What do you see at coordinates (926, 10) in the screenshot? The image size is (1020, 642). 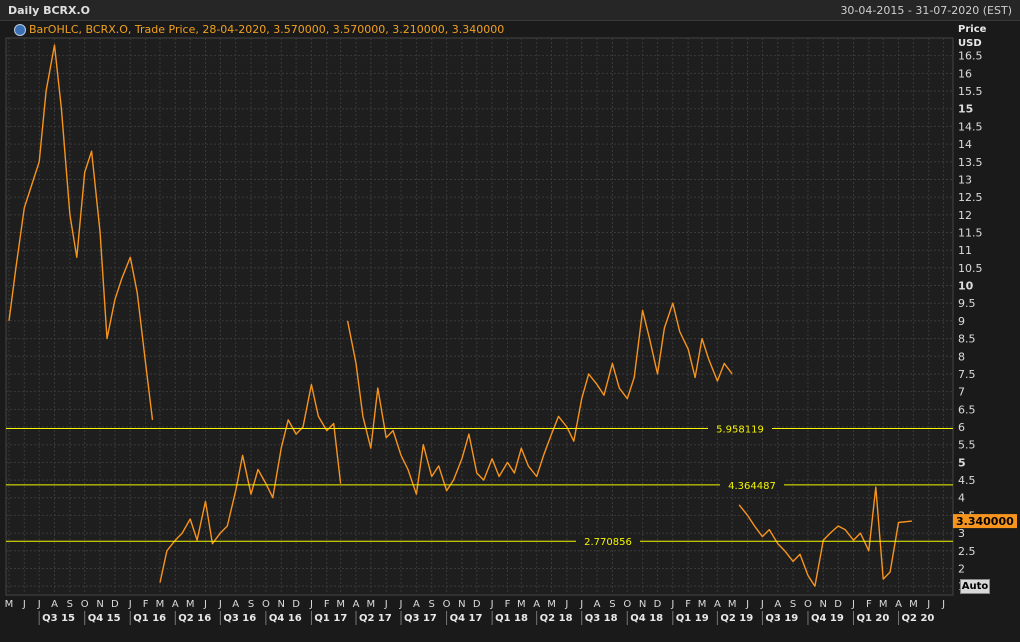 I see `date-range: 30-04-2015 - 31-07-2020 (EST)` at bounding box center [926, 10].